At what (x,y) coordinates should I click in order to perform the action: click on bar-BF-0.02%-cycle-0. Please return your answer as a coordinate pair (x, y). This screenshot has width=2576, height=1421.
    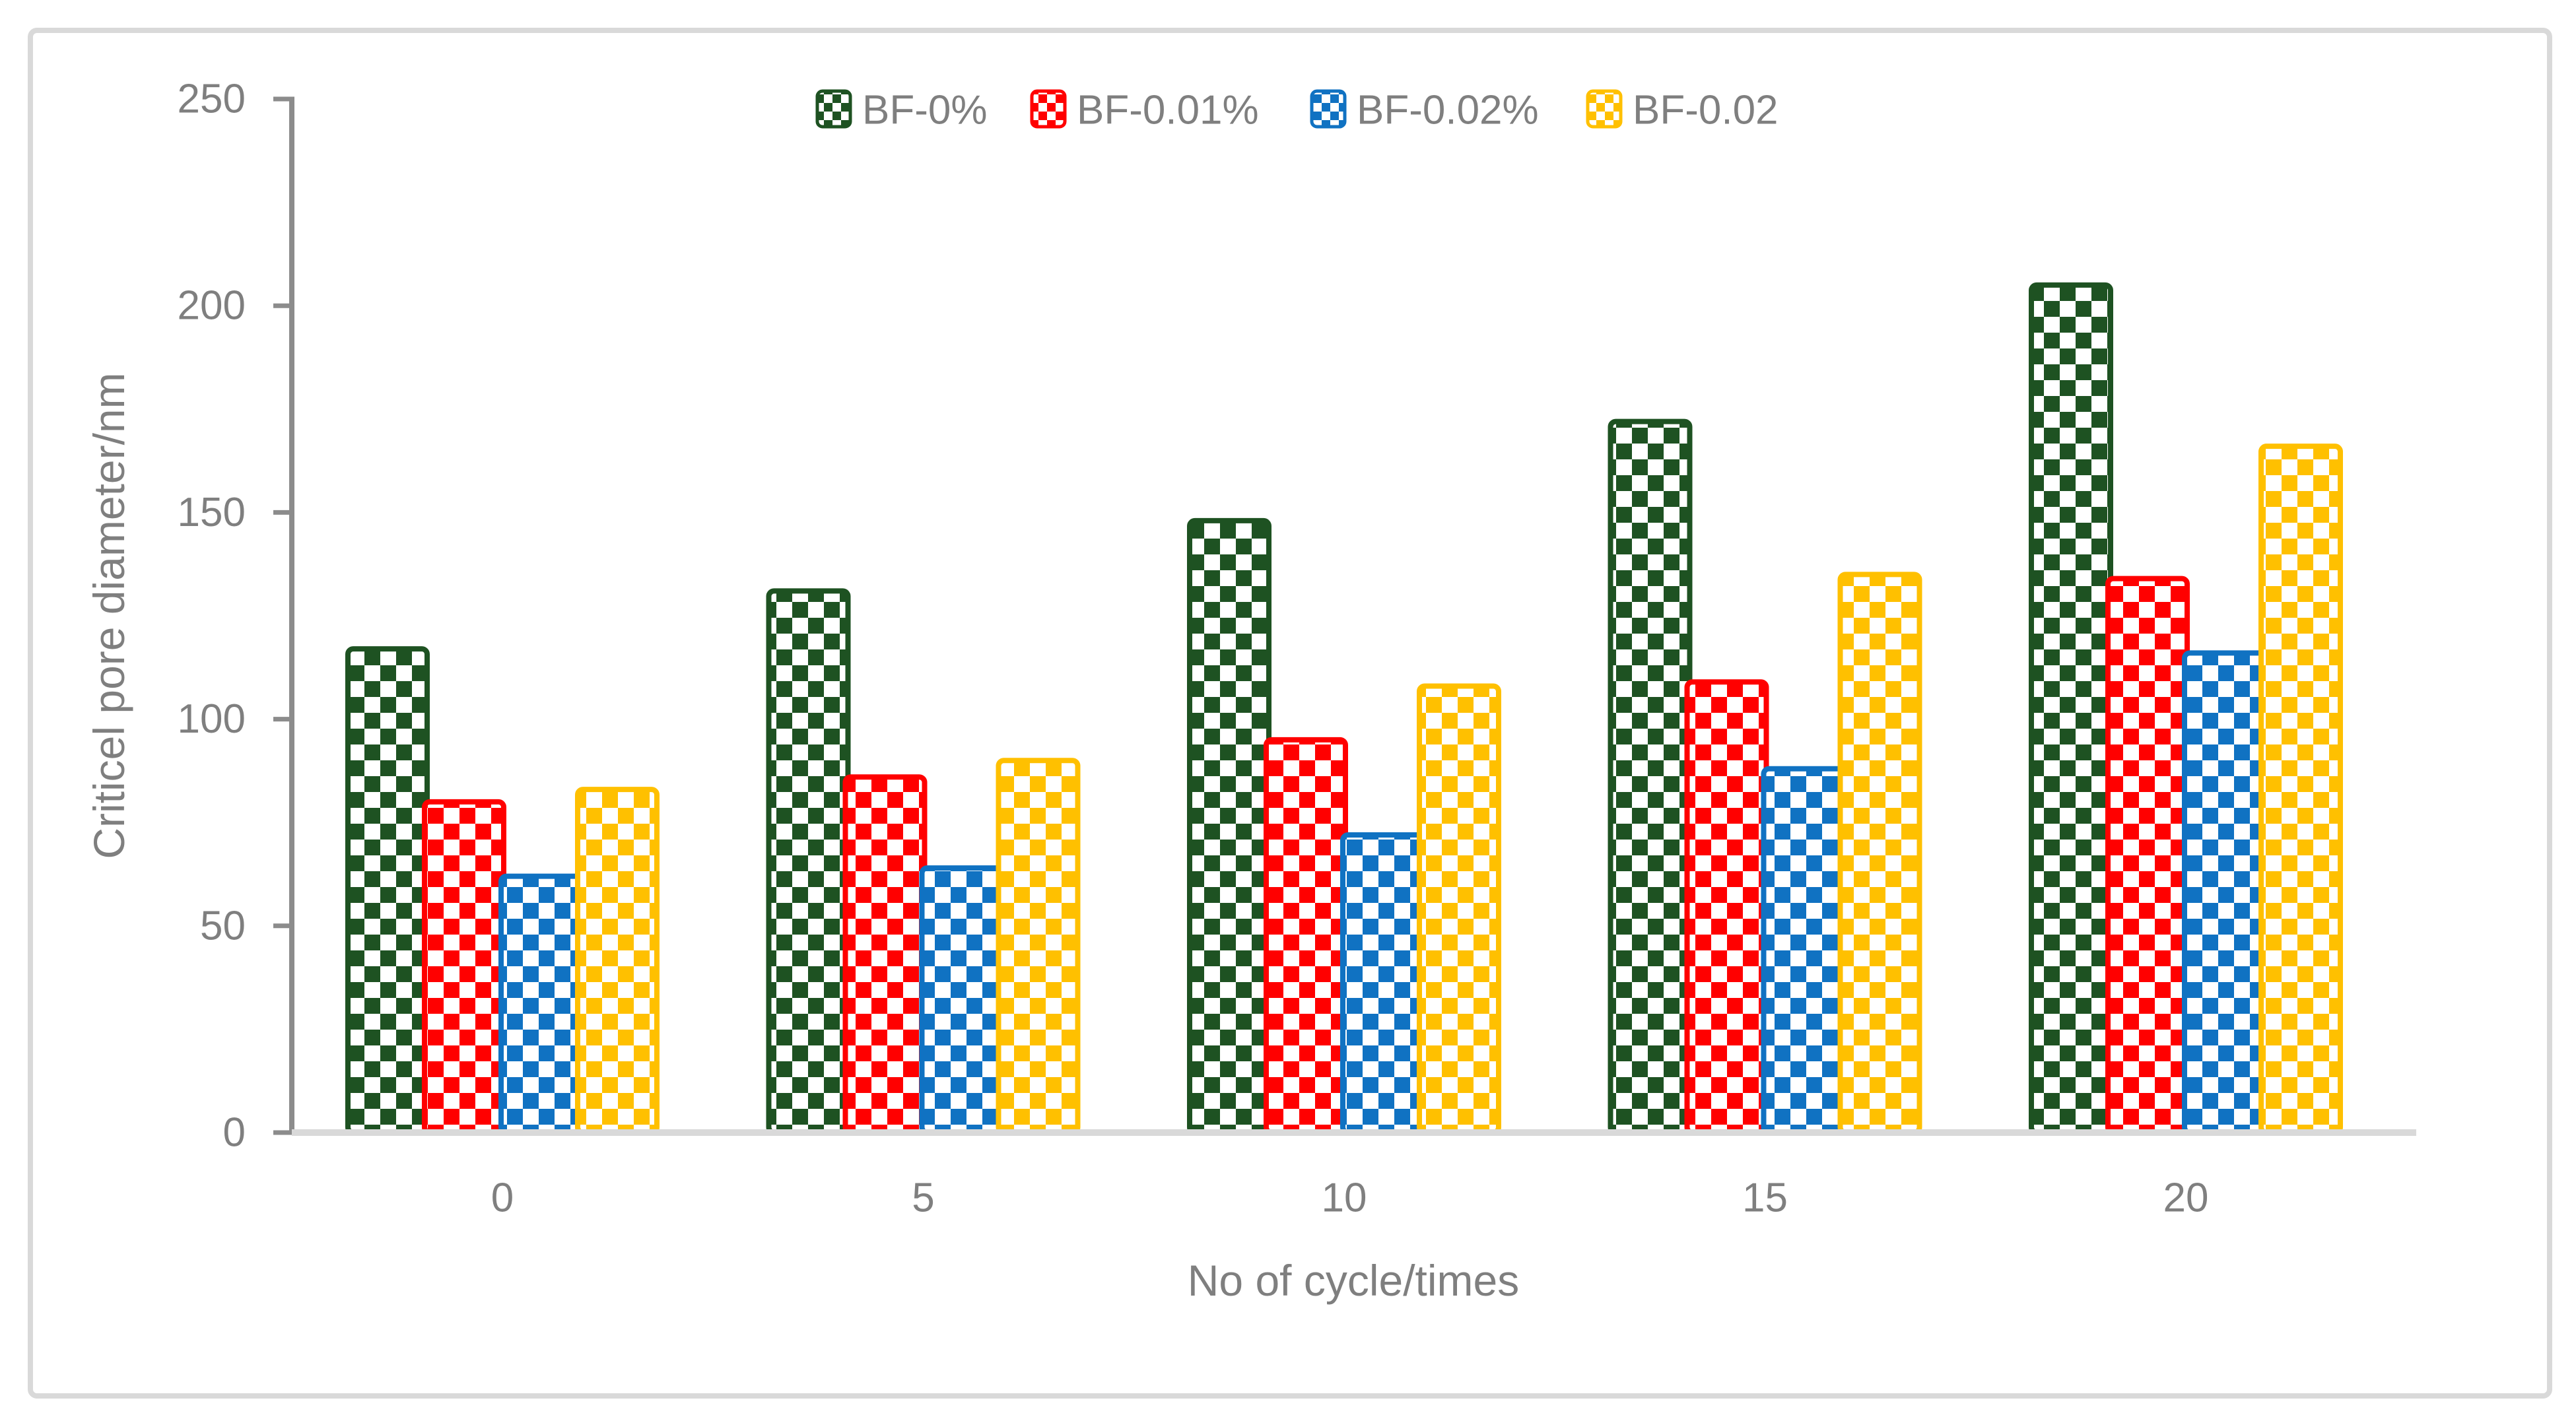
    Looking at the image, I should click on (541, 1004).